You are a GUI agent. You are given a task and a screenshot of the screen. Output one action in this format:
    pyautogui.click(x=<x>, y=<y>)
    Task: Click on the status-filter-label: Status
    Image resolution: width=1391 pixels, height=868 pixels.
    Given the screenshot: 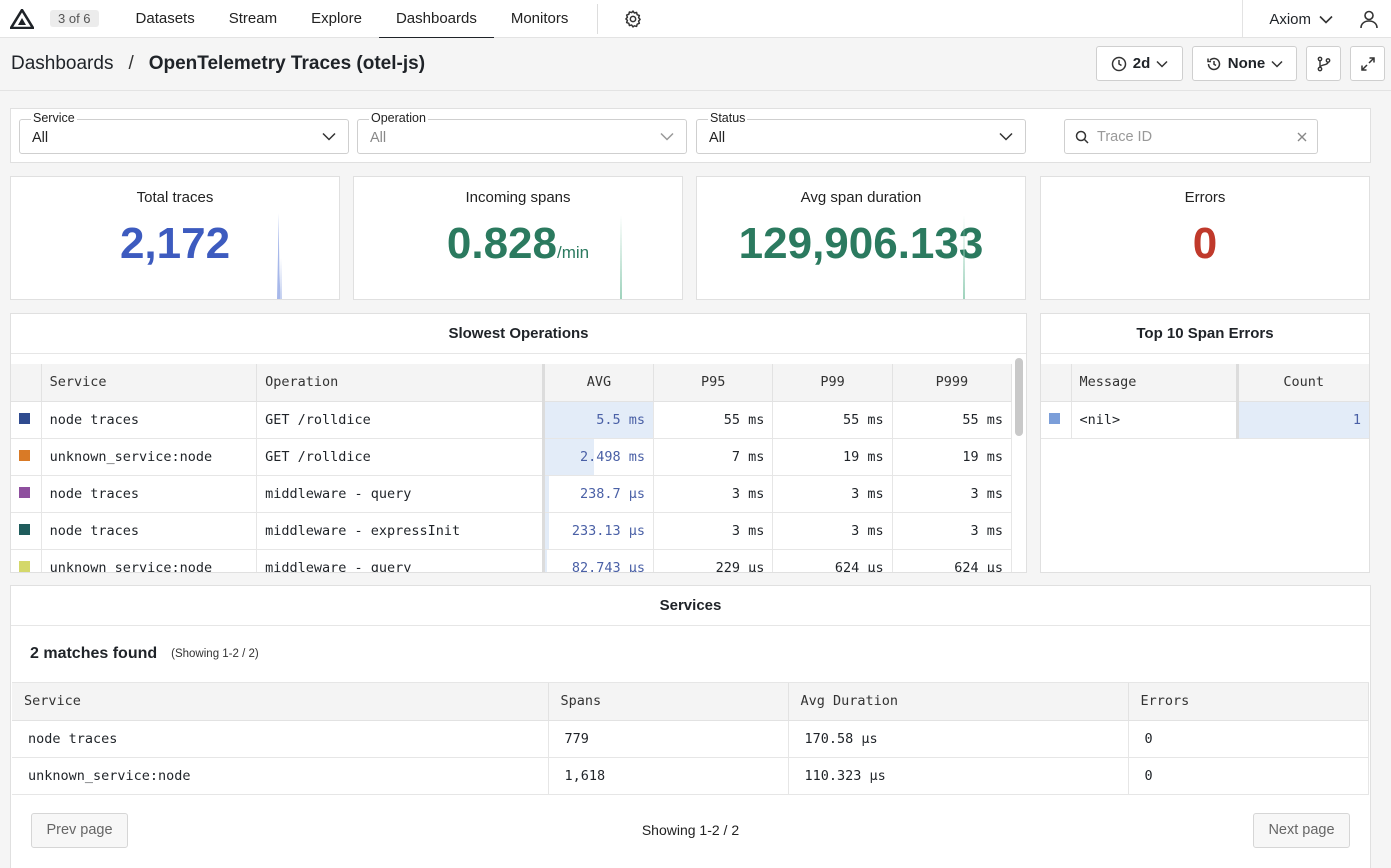 What is the action you would take?
    pyautogui.click(x=728, y=118)
    